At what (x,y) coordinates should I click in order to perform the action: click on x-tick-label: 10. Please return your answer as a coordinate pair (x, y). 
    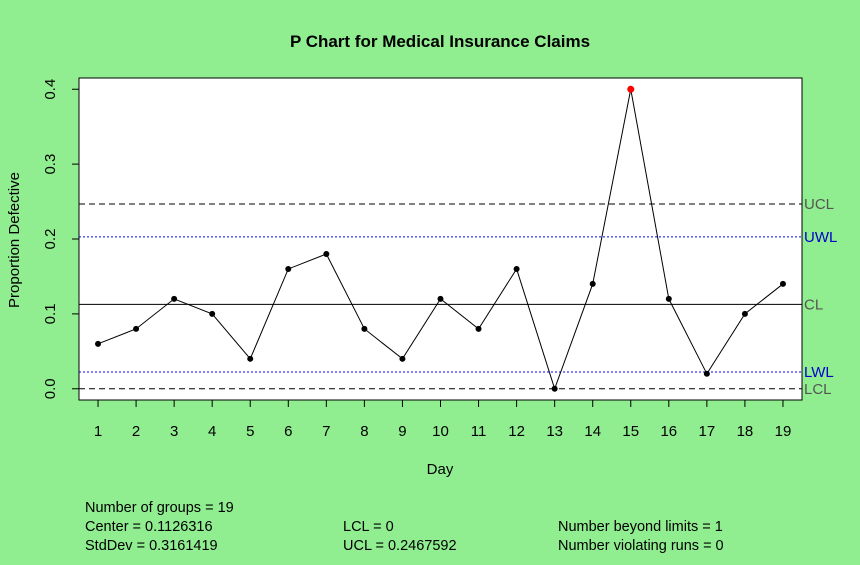
    Looking at the image, I should click on (440, 431).